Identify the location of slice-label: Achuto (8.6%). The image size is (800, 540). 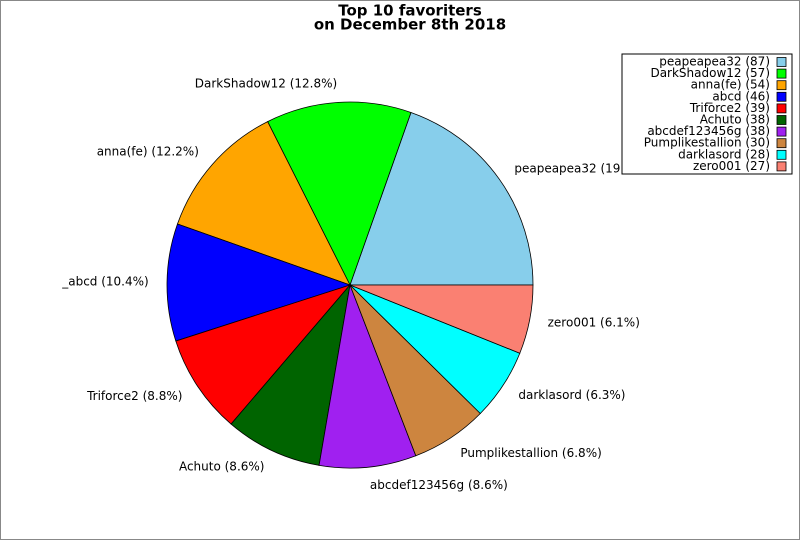
(222, 467).